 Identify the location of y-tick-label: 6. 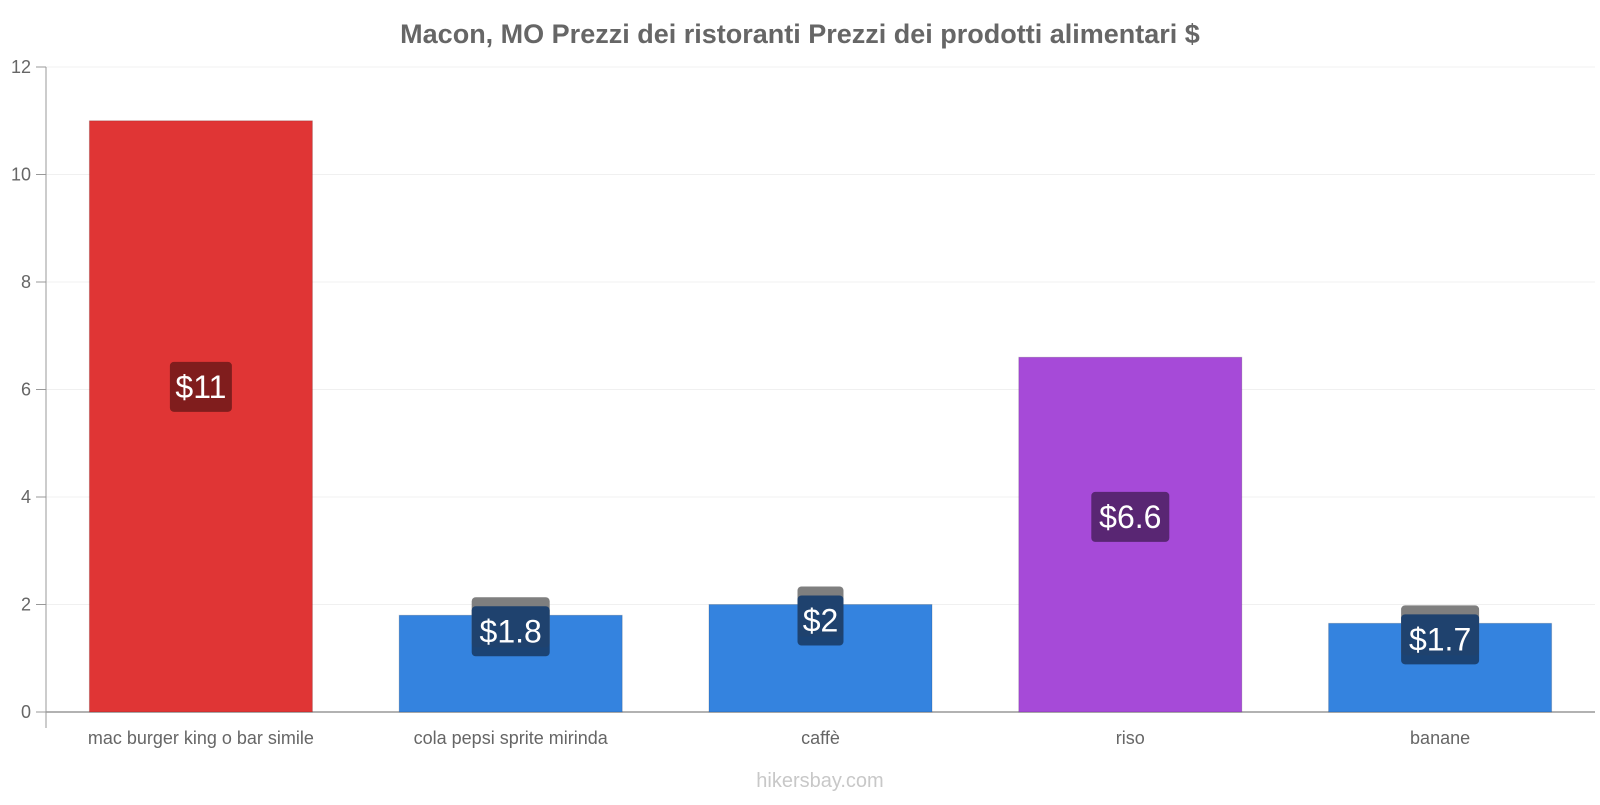
(26, 390).